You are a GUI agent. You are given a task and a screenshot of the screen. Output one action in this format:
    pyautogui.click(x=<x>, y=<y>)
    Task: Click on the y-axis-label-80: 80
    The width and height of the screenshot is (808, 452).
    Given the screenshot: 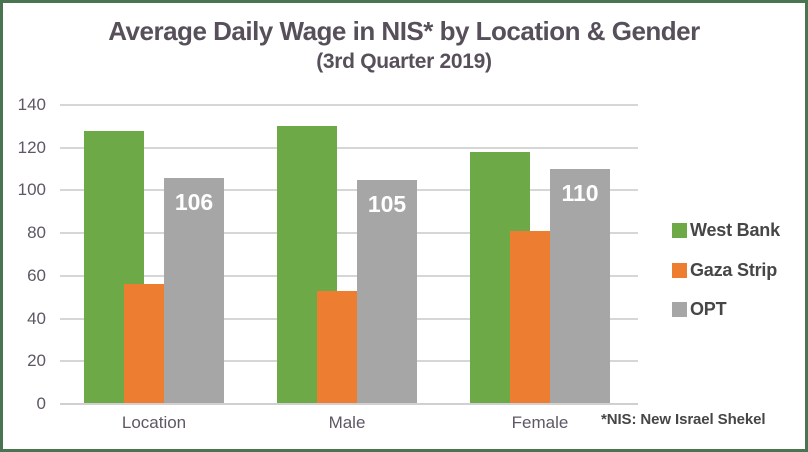 What is the action you would take?
    pyautogui.click(x=36, y=233)
    